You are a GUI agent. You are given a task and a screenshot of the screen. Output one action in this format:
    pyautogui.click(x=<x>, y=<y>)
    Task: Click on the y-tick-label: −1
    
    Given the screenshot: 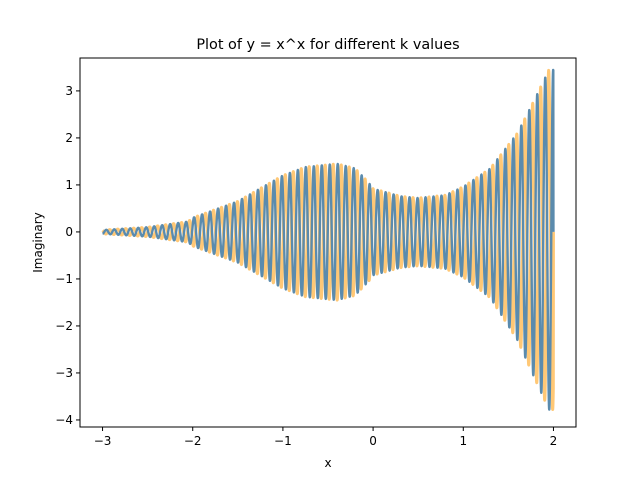 What is the action you would take?
    pyautogui.click(x=64, y=279)
    